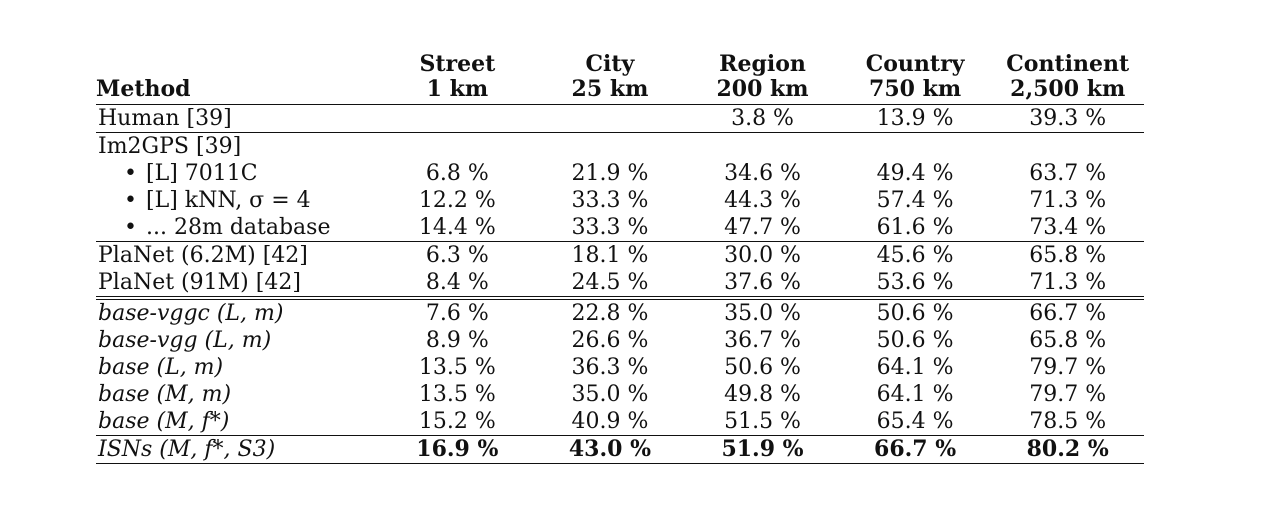  Describe the element at coordinates (239, 78) in the screenshot. I see `header-method: Method` at that location.